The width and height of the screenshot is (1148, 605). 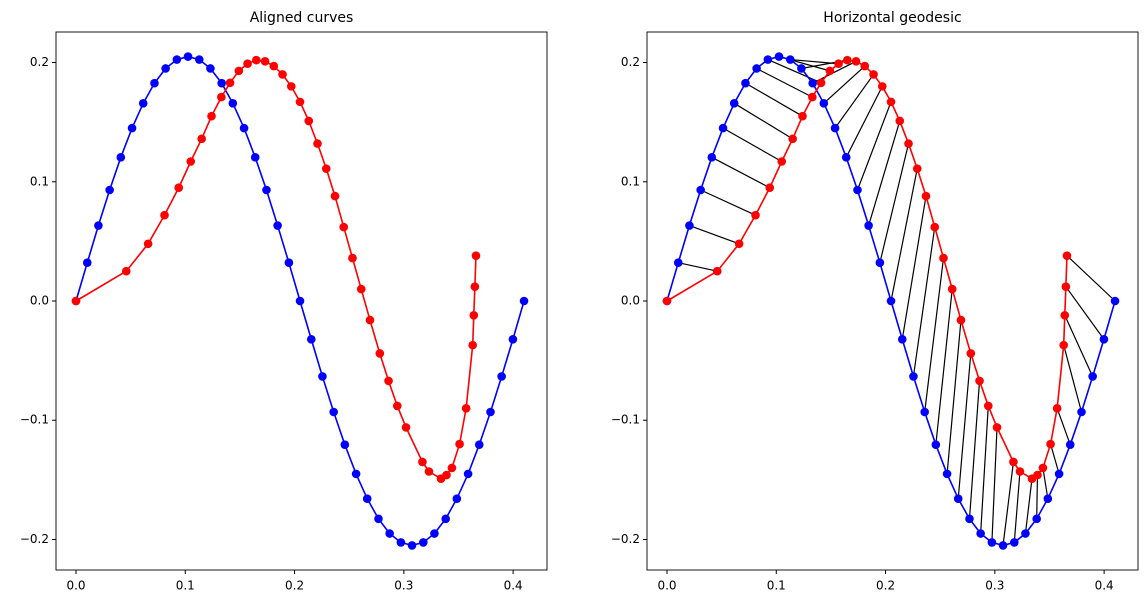 What do you see at coordinates (185, 586) in the screenshot?
I see `x-tick-label: 0.1` at bounding box center [185, 586].